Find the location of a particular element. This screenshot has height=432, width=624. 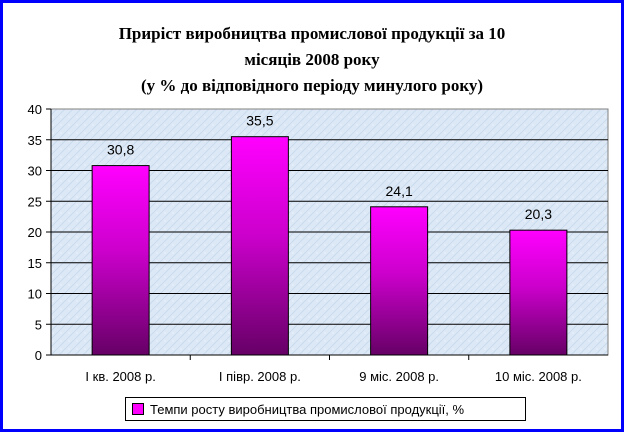

data-label: 30,8 is located at coordinates (120, 150).